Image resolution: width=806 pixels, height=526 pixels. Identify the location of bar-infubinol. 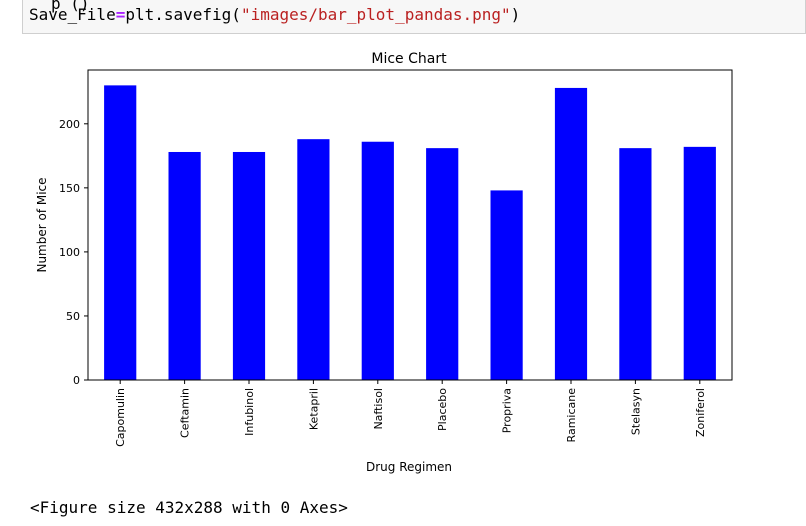
(249, 265).